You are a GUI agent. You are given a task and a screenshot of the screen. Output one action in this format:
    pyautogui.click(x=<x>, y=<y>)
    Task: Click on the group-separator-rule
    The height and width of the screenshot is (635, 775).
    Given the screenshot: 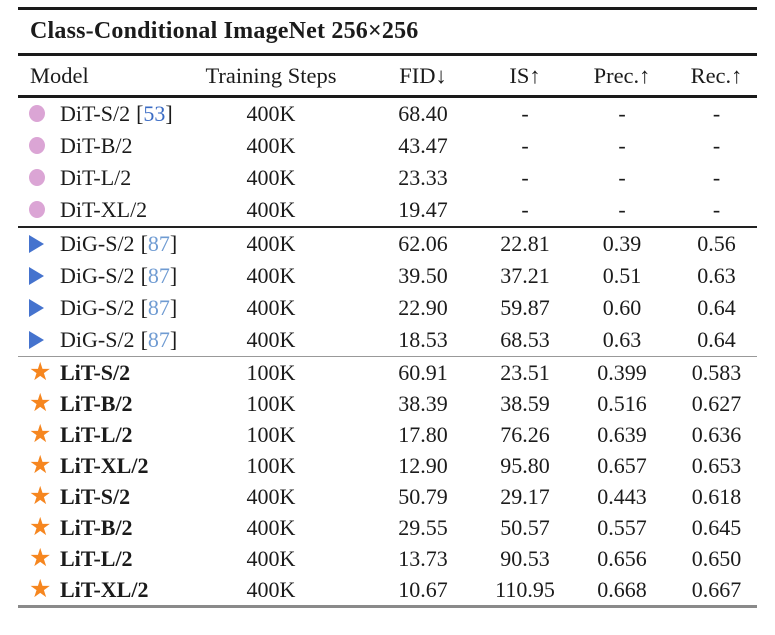 What is the action you would take?
    pyautogui.click(x=387, y=226)
    